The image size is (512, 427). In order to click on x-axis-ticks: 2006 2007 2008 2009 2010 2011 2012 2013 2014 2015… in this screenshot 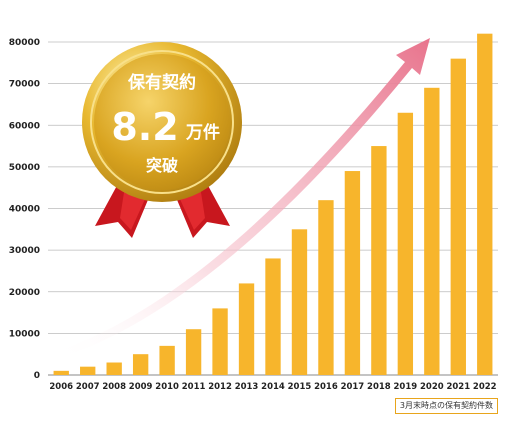, I will do `click(272, 387)`.